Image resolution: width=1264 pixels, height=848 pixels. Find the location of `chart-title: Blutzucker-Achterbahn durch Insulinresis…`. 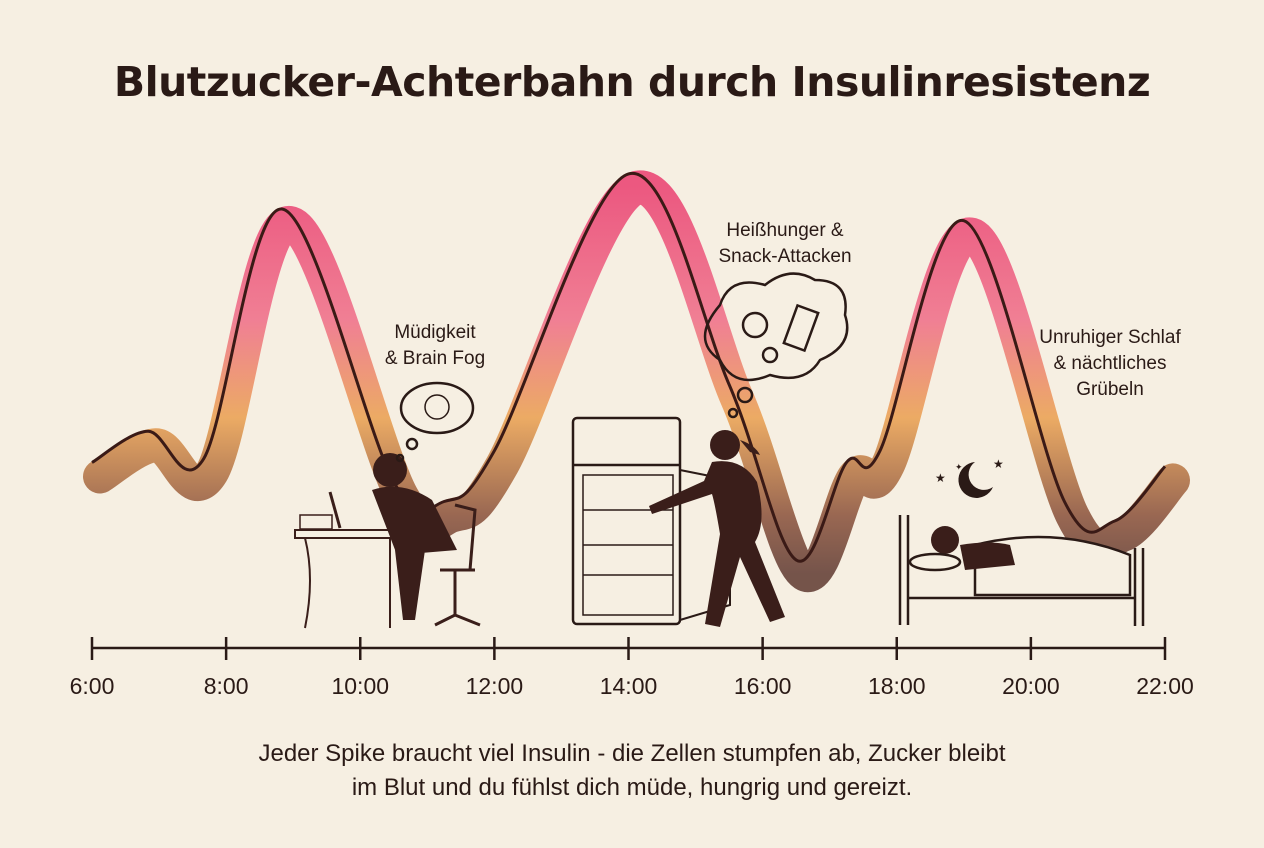

chart-title: Blutzucker-Achterbahn durch Insulinresis… is located at coordinates (632, 82).